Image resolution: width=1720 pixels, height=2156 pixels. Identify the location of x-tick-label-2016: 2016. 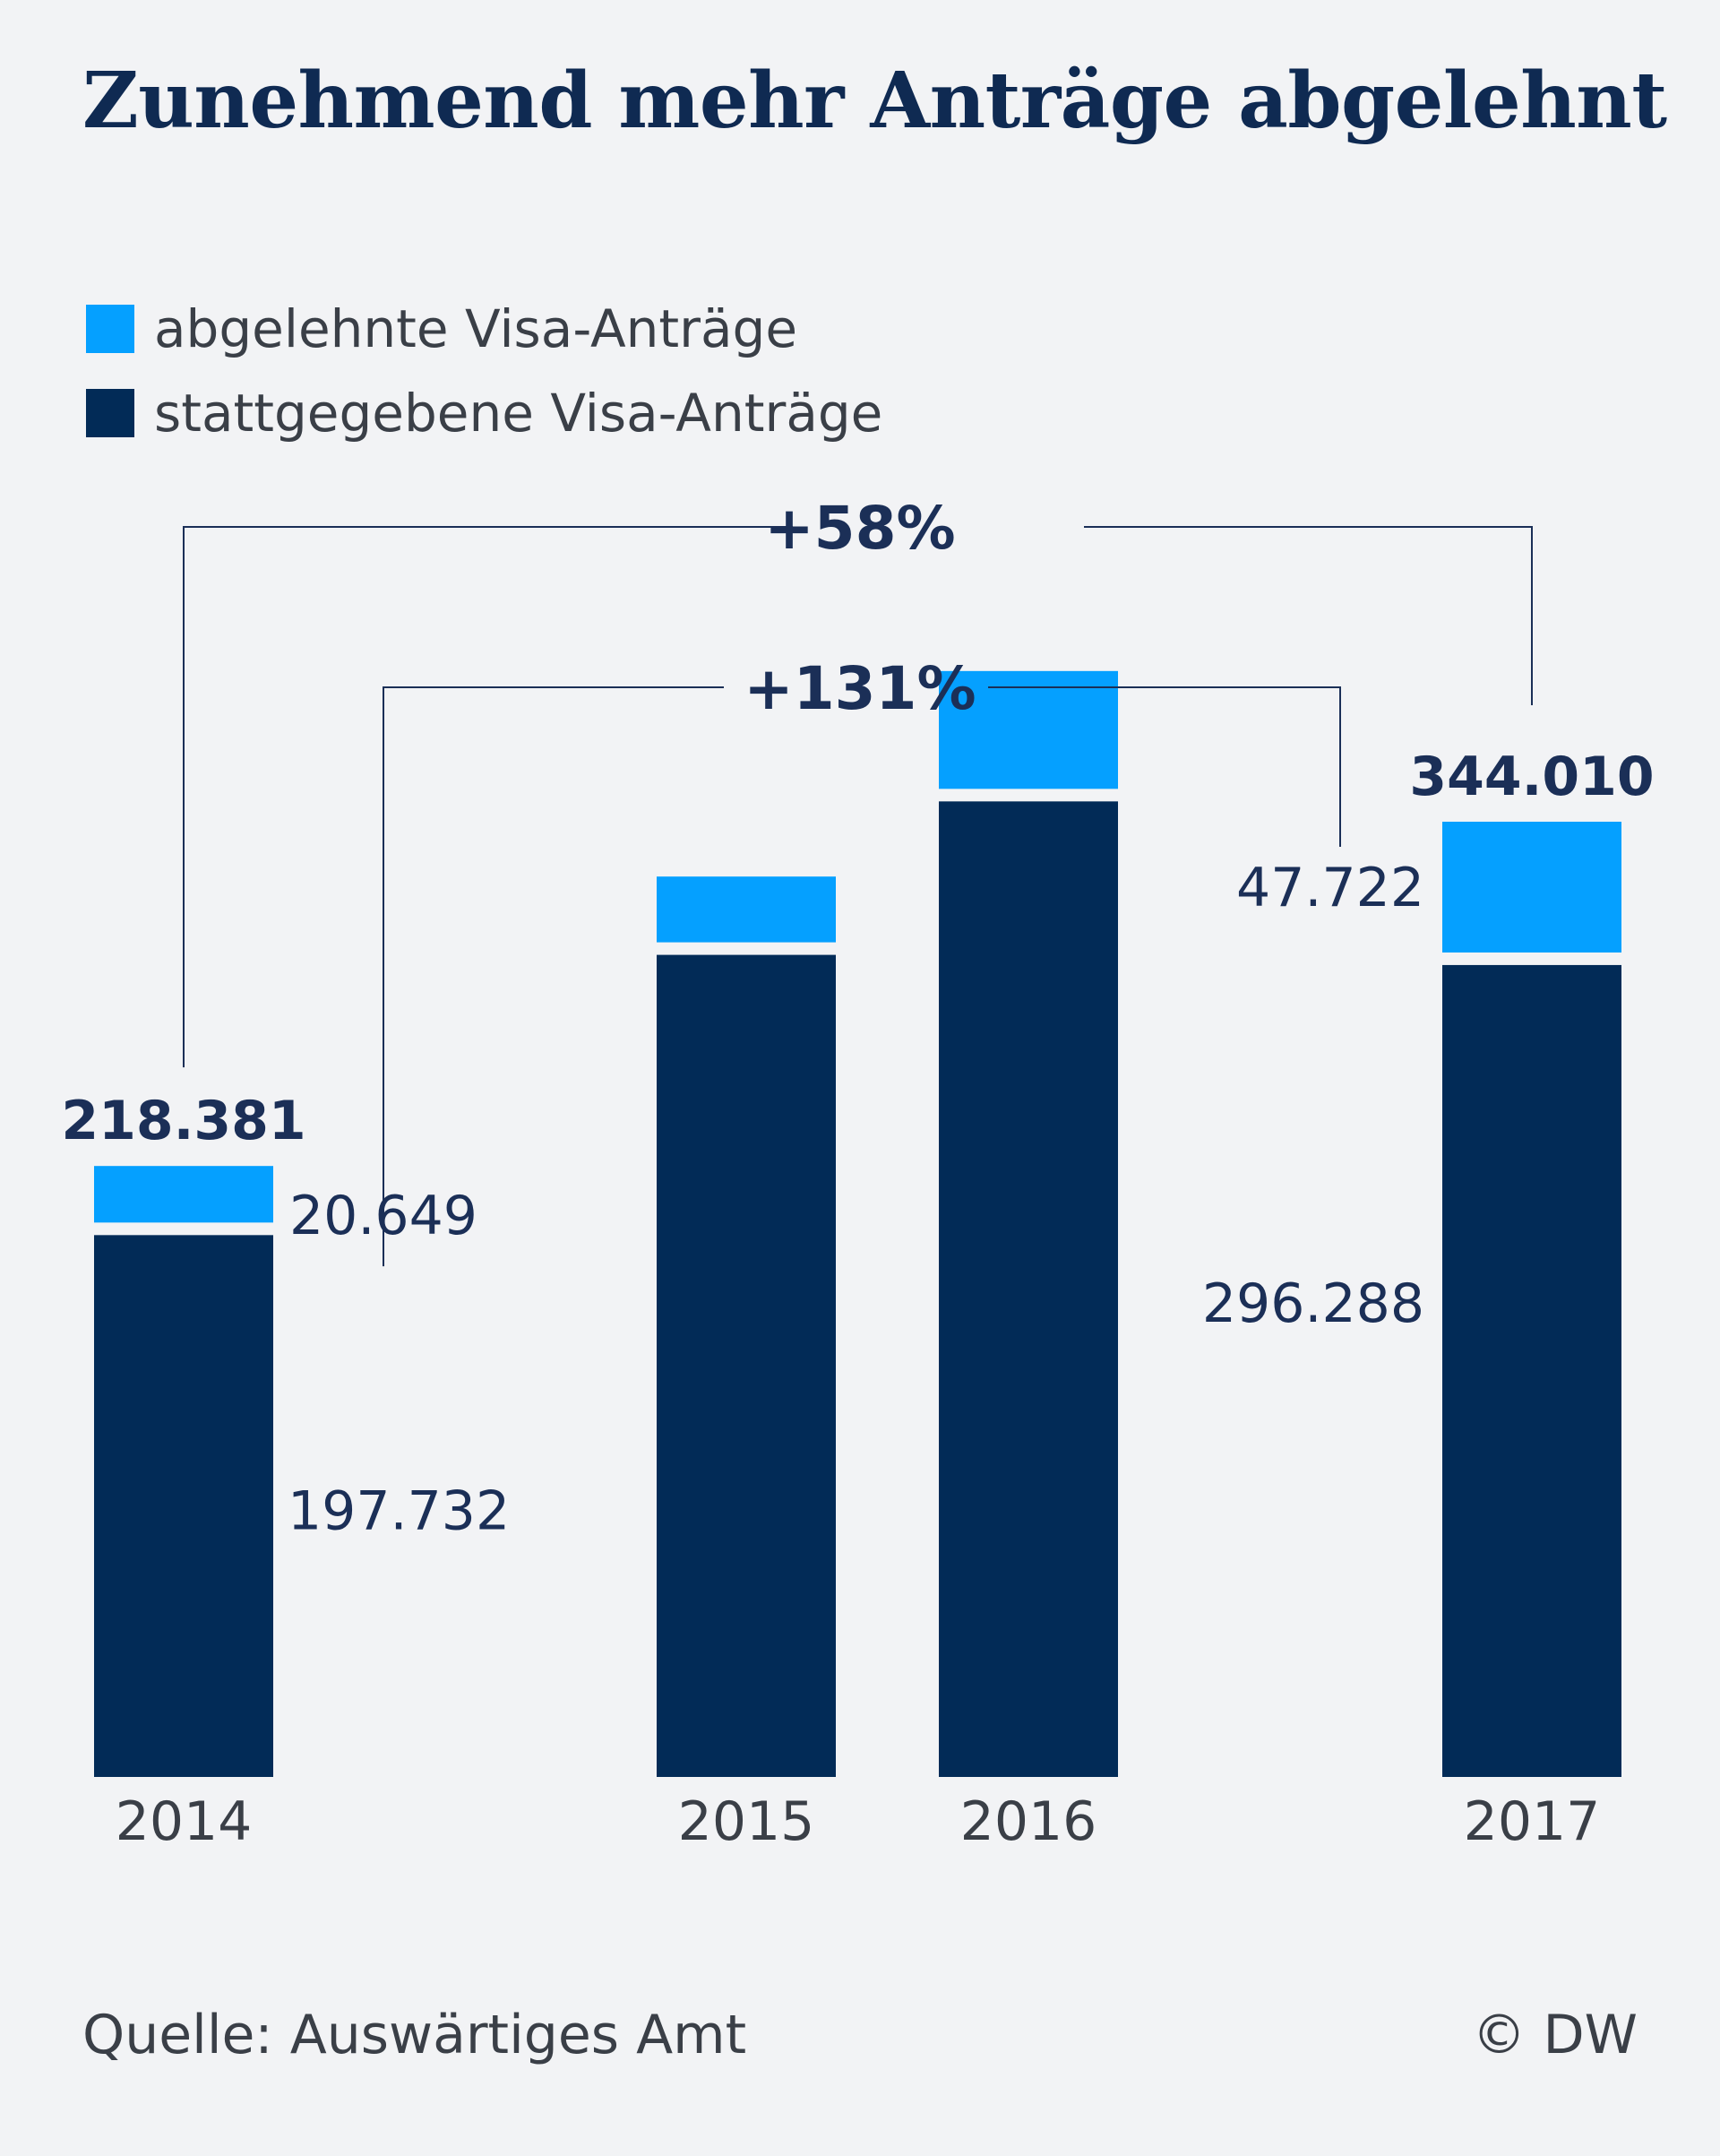
(1028, 1821).